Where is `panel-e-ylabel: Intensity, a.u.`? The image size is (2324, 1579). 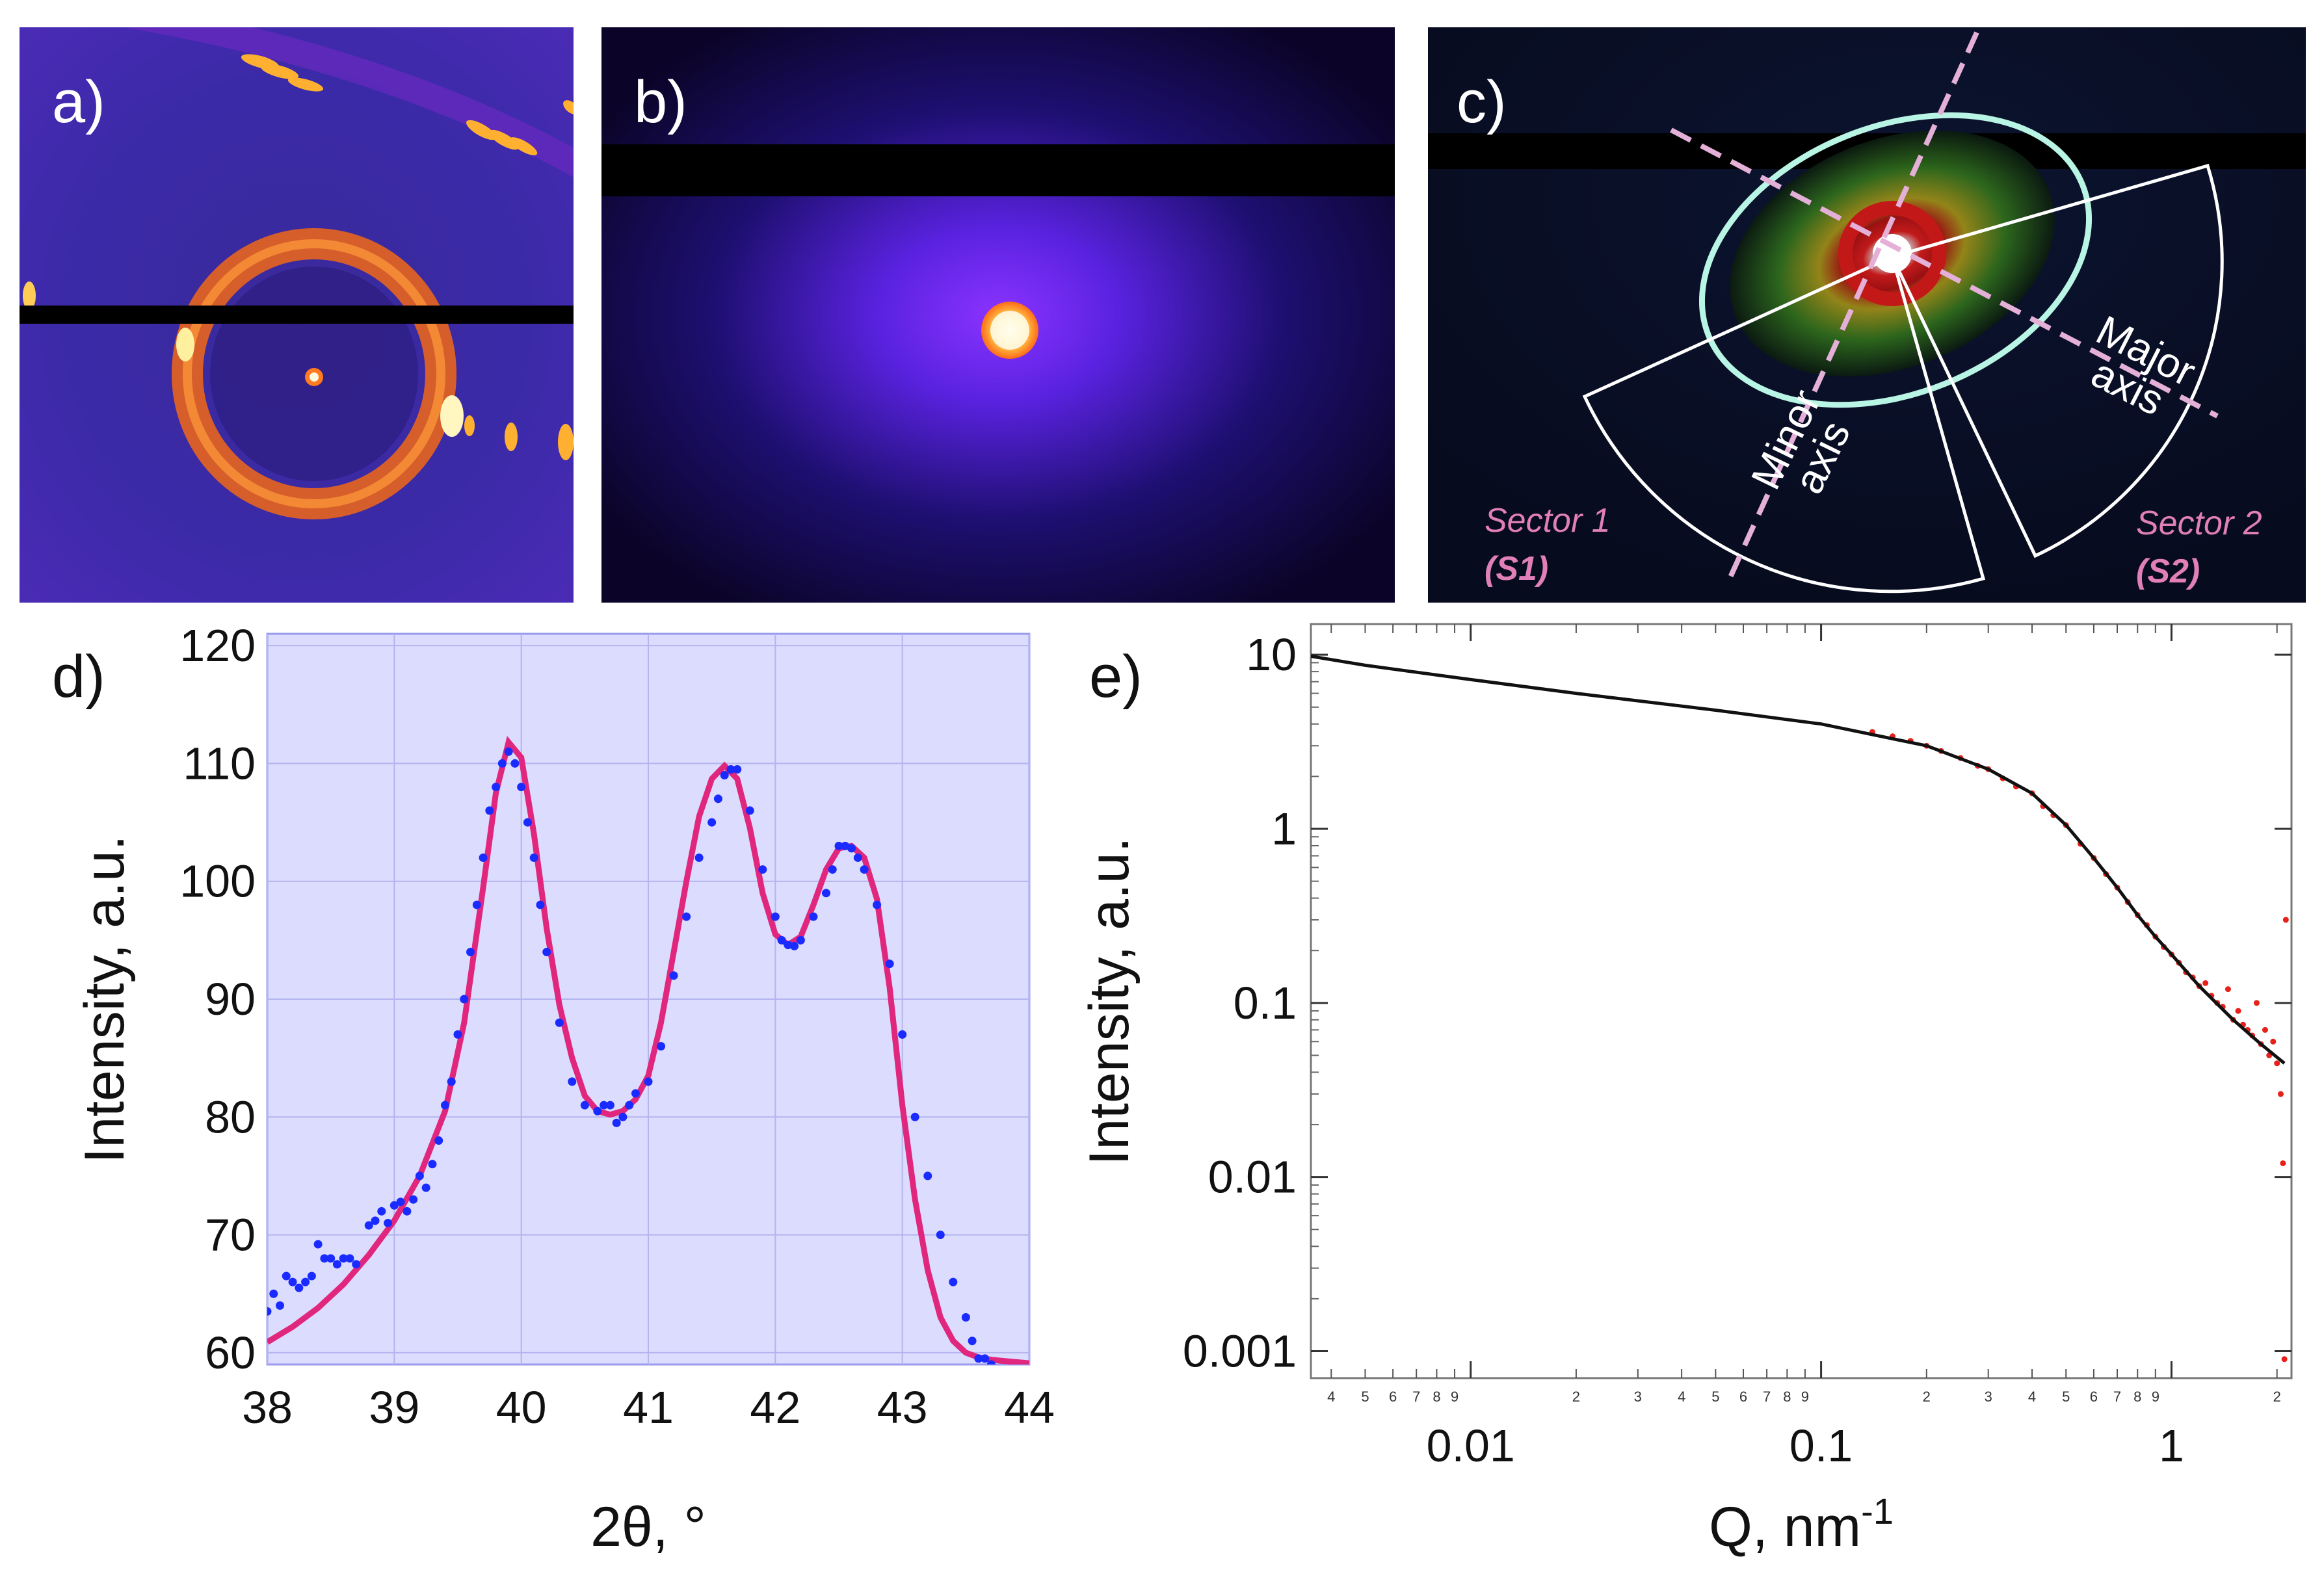 panel-e-ylabel: Intensity, a.u. is located at coordinates (1109, 1001).